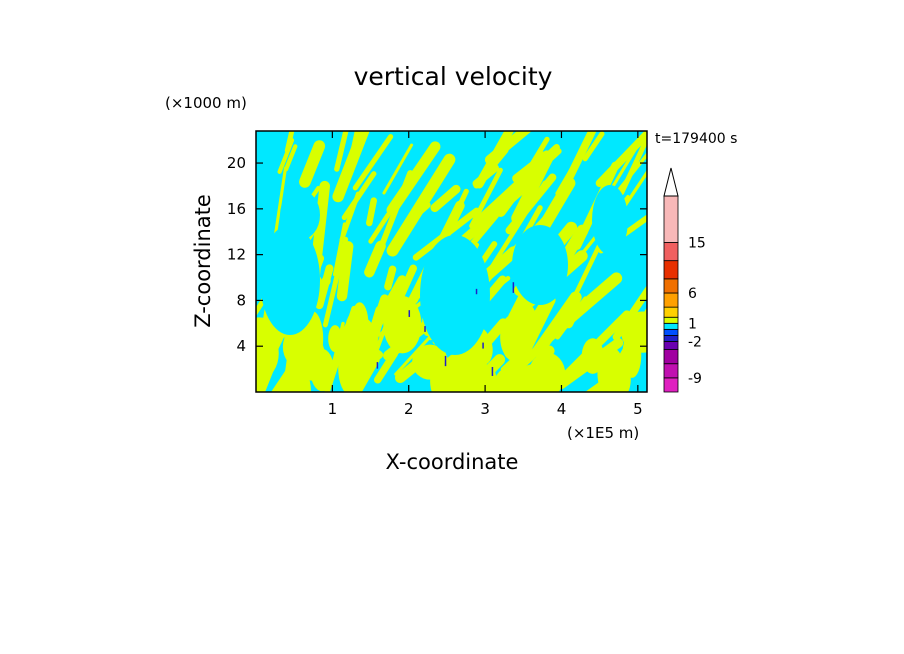 The width and height of the screenshot is (904, 654). I want to click on colorbar-tick-label: 1, so click(692, 324).